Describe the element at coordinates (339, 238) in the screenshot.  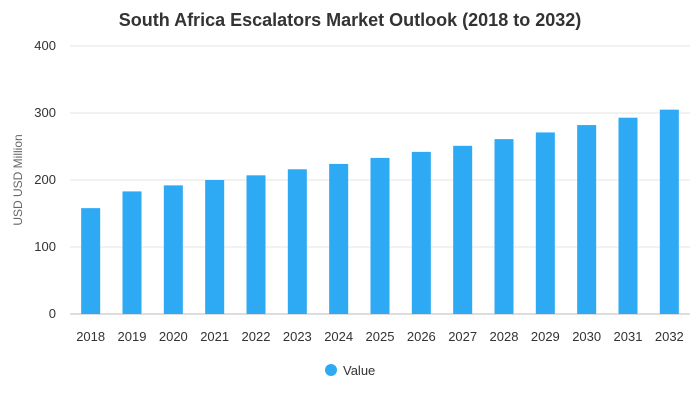
I see `bar-2024` at that location.